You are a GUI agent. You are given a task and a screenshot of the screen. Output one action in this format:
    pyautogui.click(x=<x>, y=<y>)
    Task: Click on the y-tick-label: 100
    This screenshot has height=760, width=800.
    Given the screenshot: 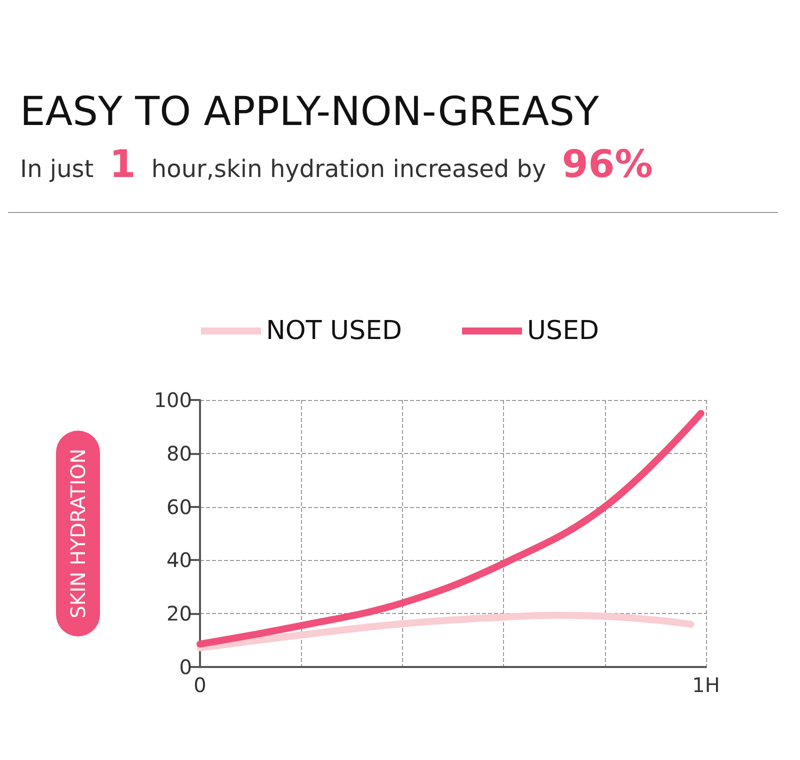 What is the action you would take?
    pyautogui.click(x=173, y=400)
    